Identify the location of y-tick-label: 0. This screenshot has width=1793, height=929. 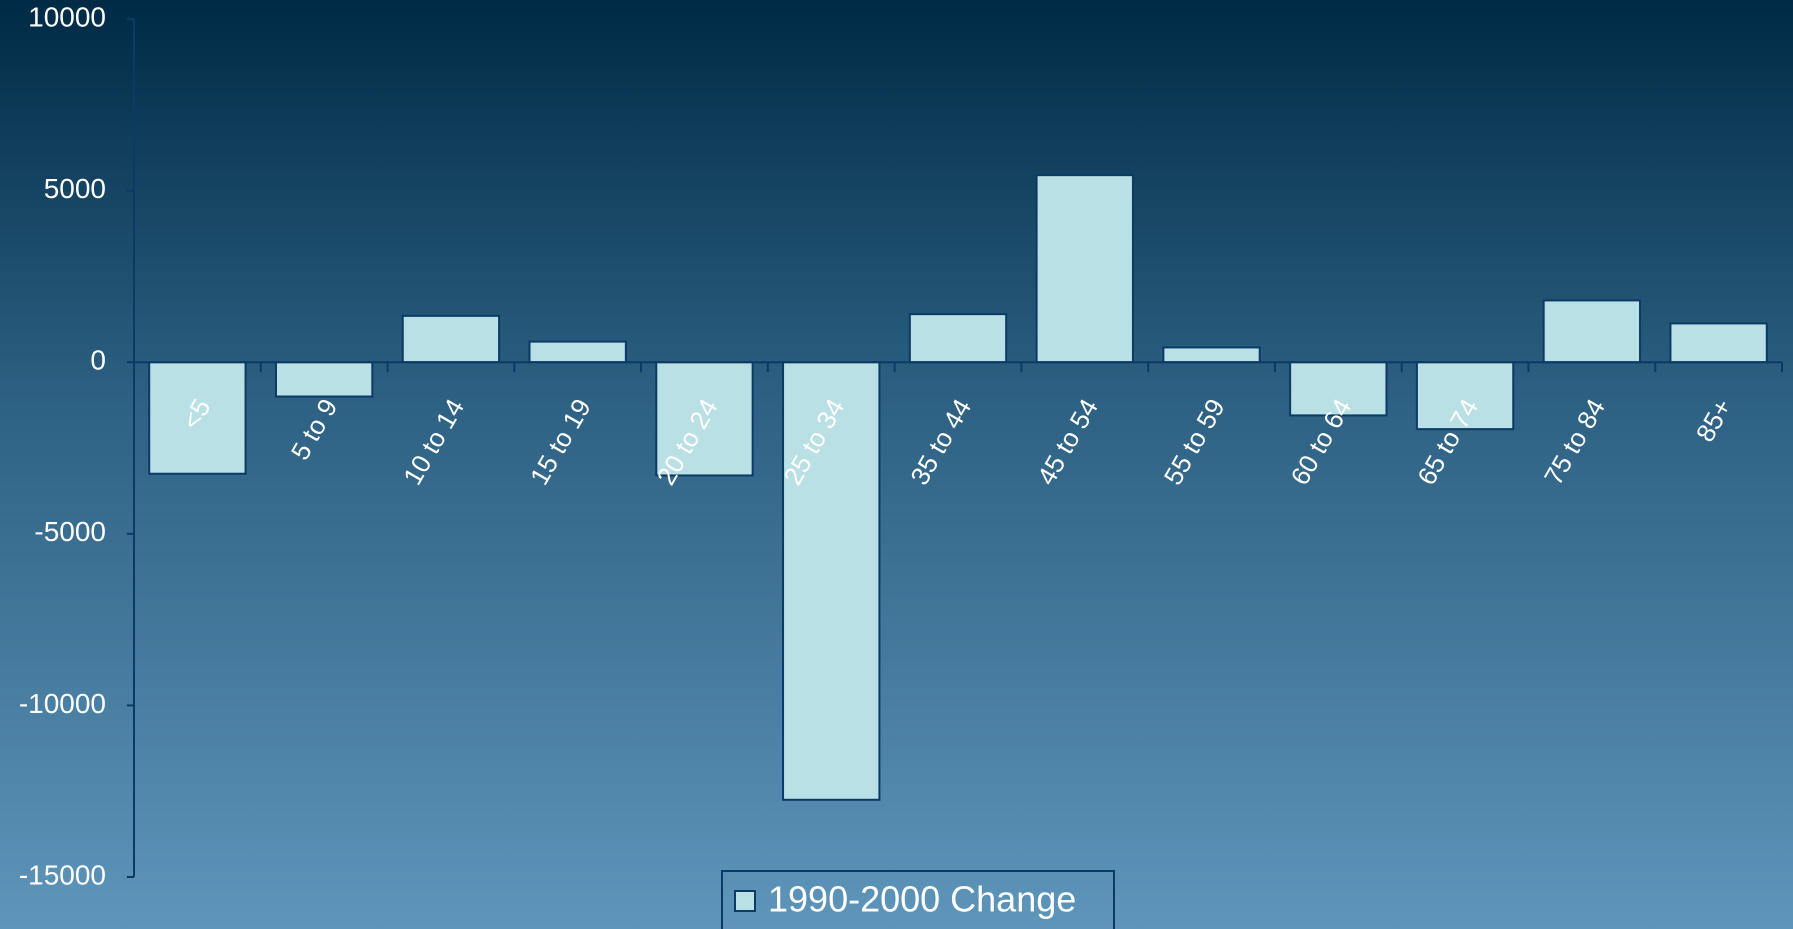
(98, 360).